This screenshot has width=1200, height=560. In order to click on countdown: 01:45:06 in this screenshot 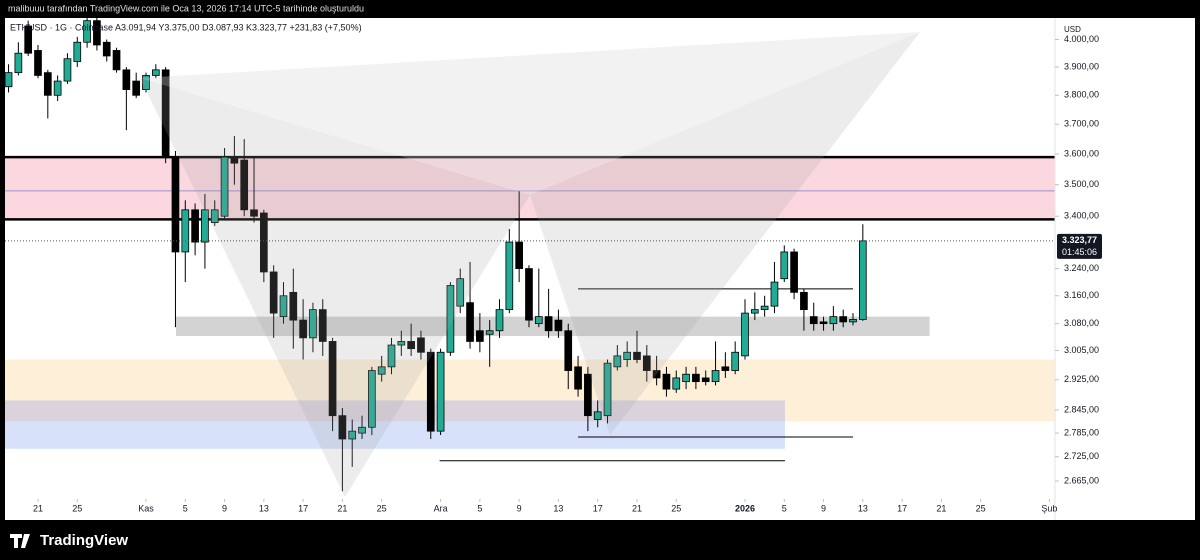, I will do `click(1079, 252)`.